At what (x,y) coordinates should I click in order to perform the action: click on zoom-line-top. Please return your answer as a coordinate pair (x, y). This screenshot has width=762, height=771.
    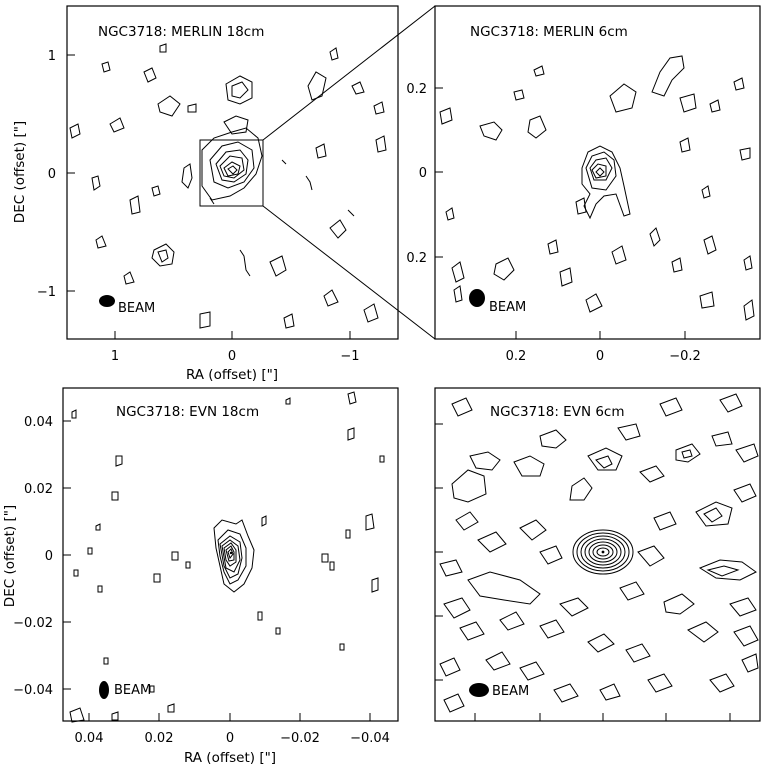
    Looking at the image, I should click on (349, 73).